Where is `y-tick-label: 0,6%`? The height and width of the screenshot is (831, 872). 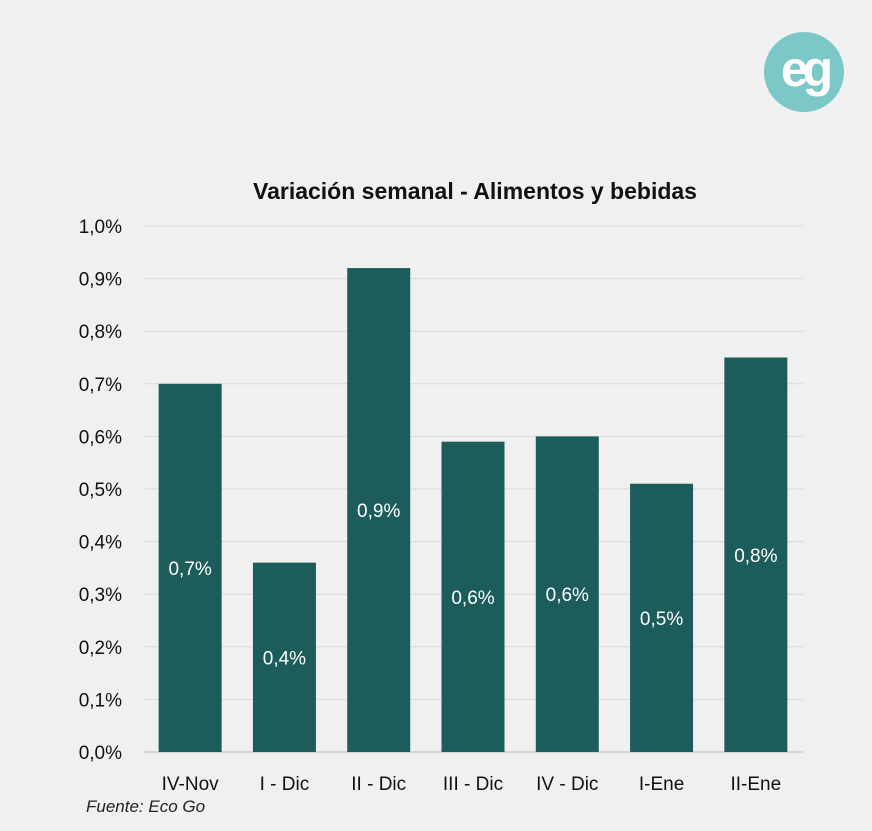 y-tick-label: 0,6% is located at coordinates (100, 437).